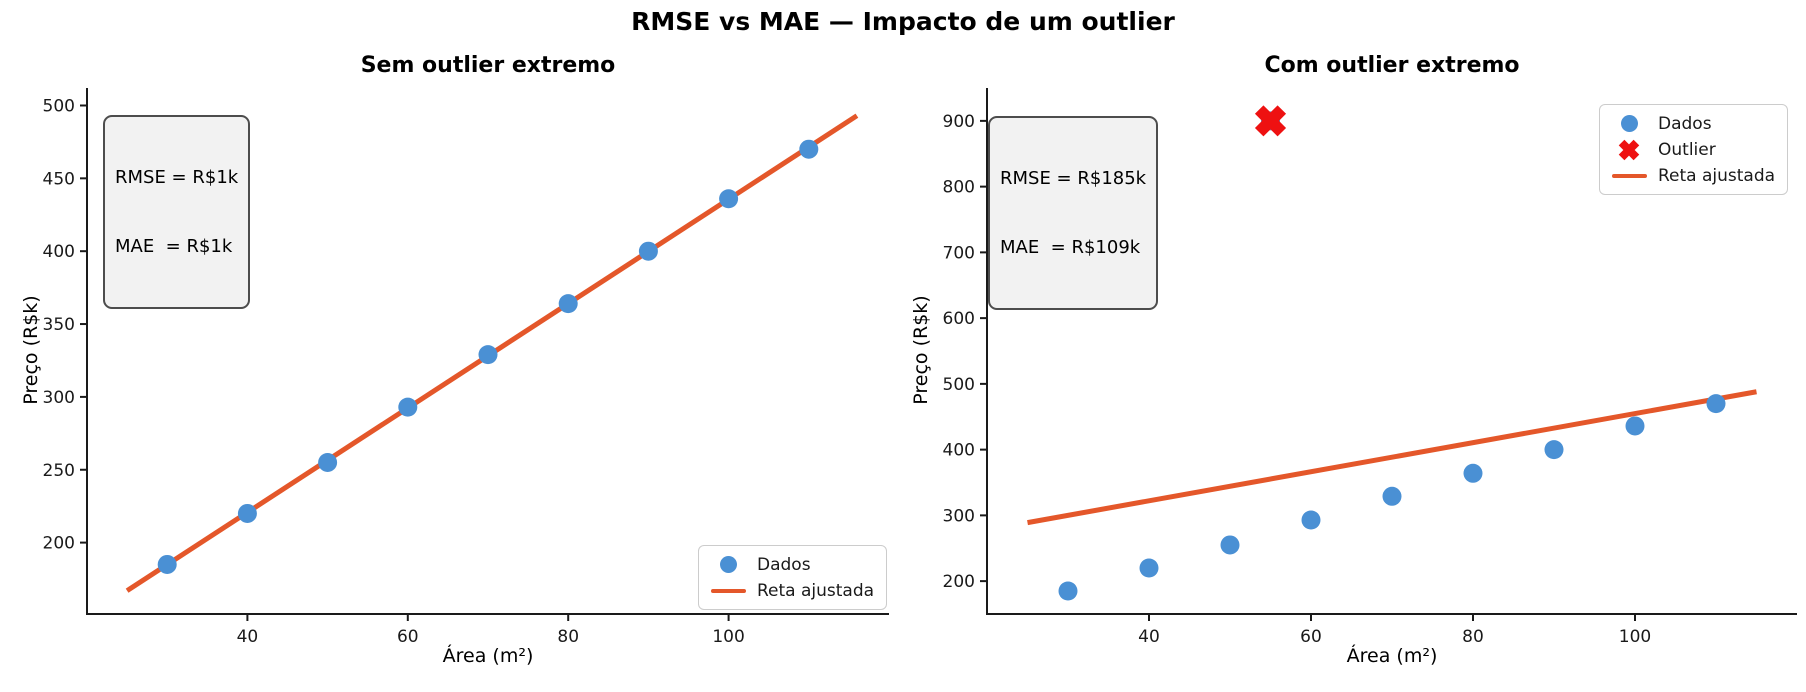  What do you see at coordinates (959, 319) in the screenshot?
I see `y-tick-label: 600` at bounding box center [959, 319].